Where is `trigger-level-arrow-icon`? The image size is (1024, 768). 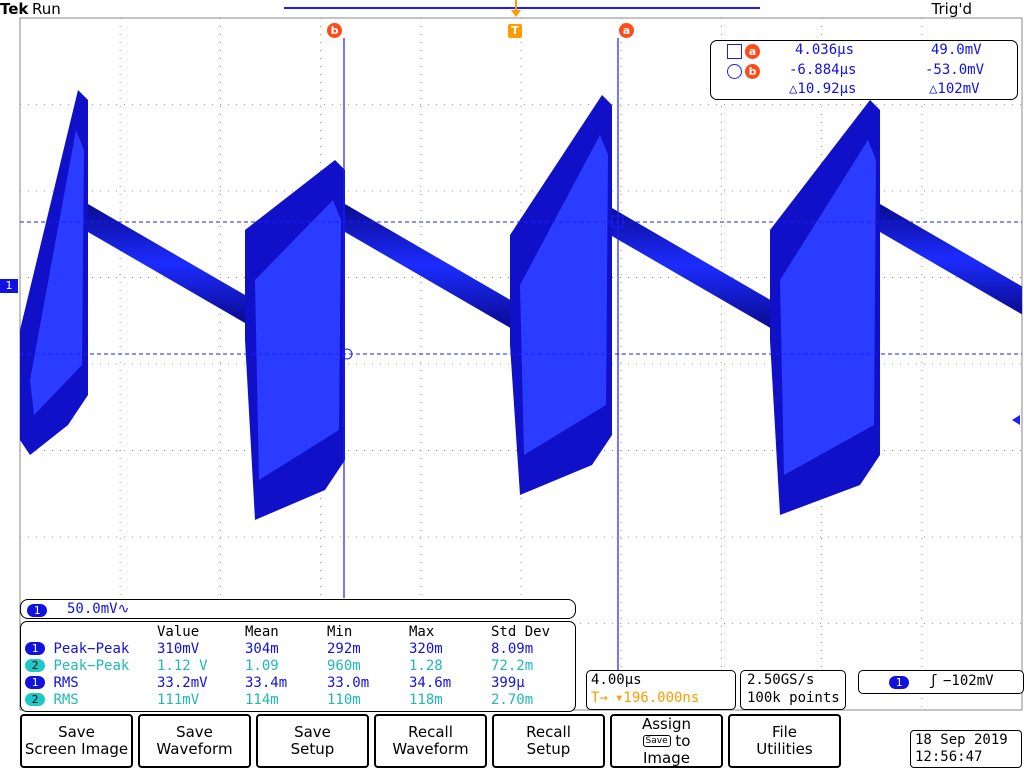 trigger-level-arrow-icon is located at coordinates (1016, 420).